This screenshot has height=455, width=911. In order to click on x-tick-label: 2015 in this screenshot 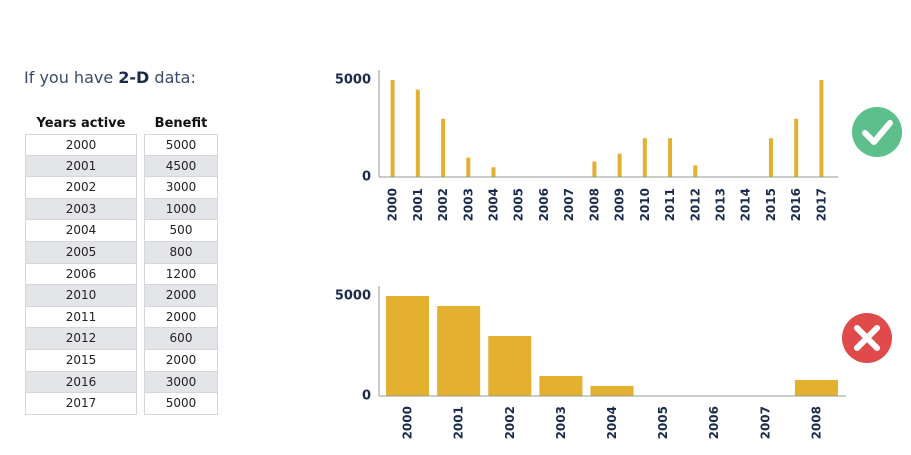, I will do `click(771, 204)`.